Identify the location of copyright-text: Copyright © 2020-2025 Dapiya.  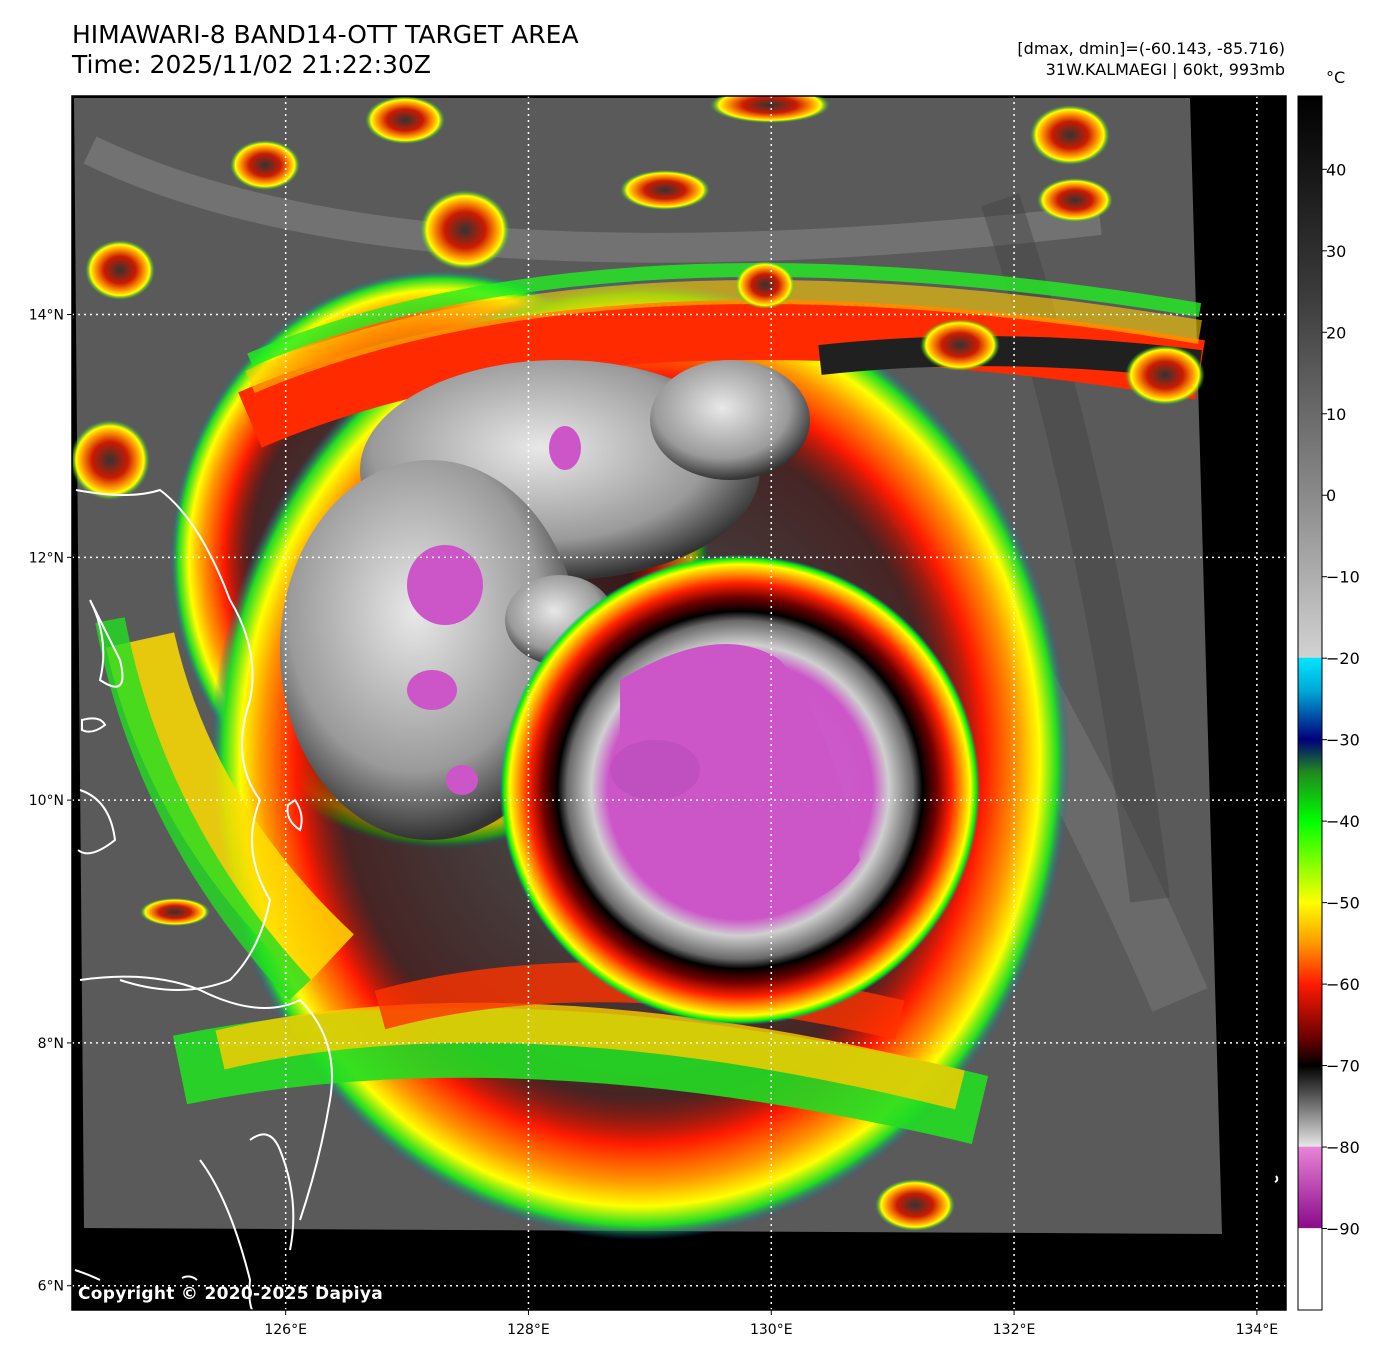
(230, 1294).